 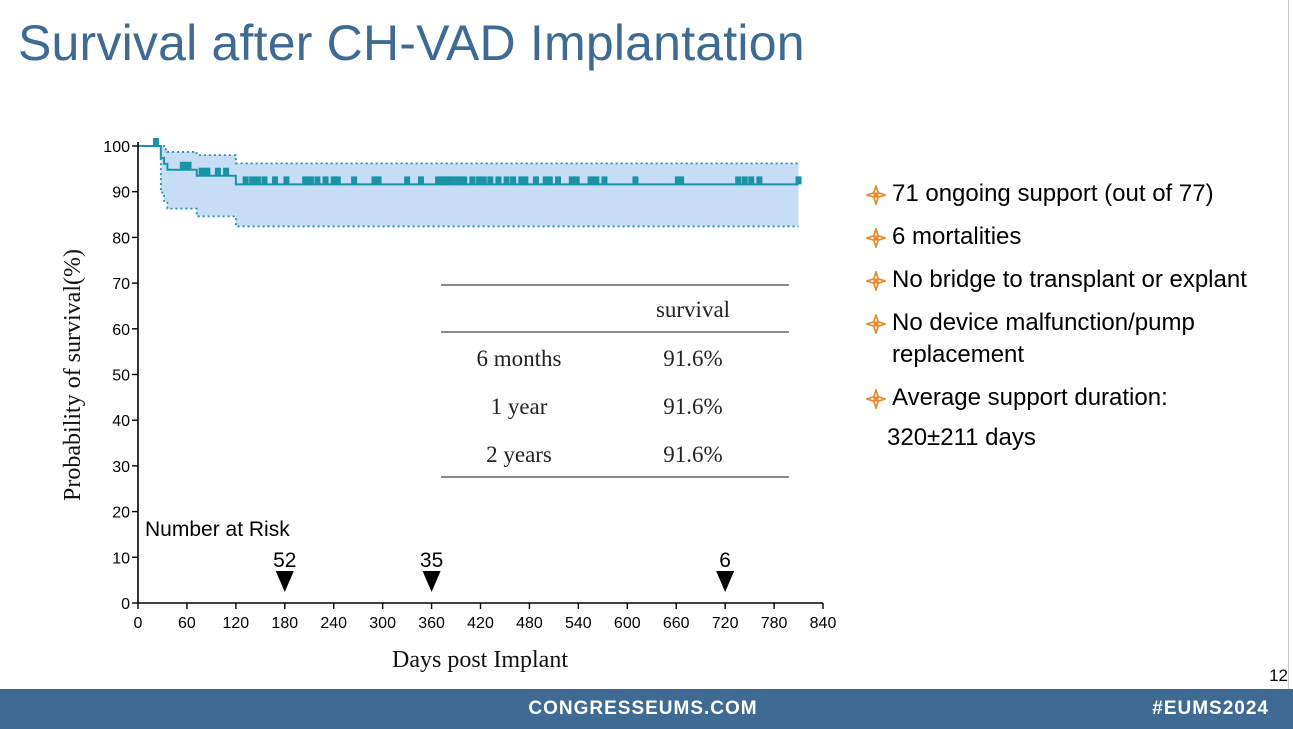 I want to click on bullet-item: No bridge to transplant or explant, so click(x=1076, y=280).